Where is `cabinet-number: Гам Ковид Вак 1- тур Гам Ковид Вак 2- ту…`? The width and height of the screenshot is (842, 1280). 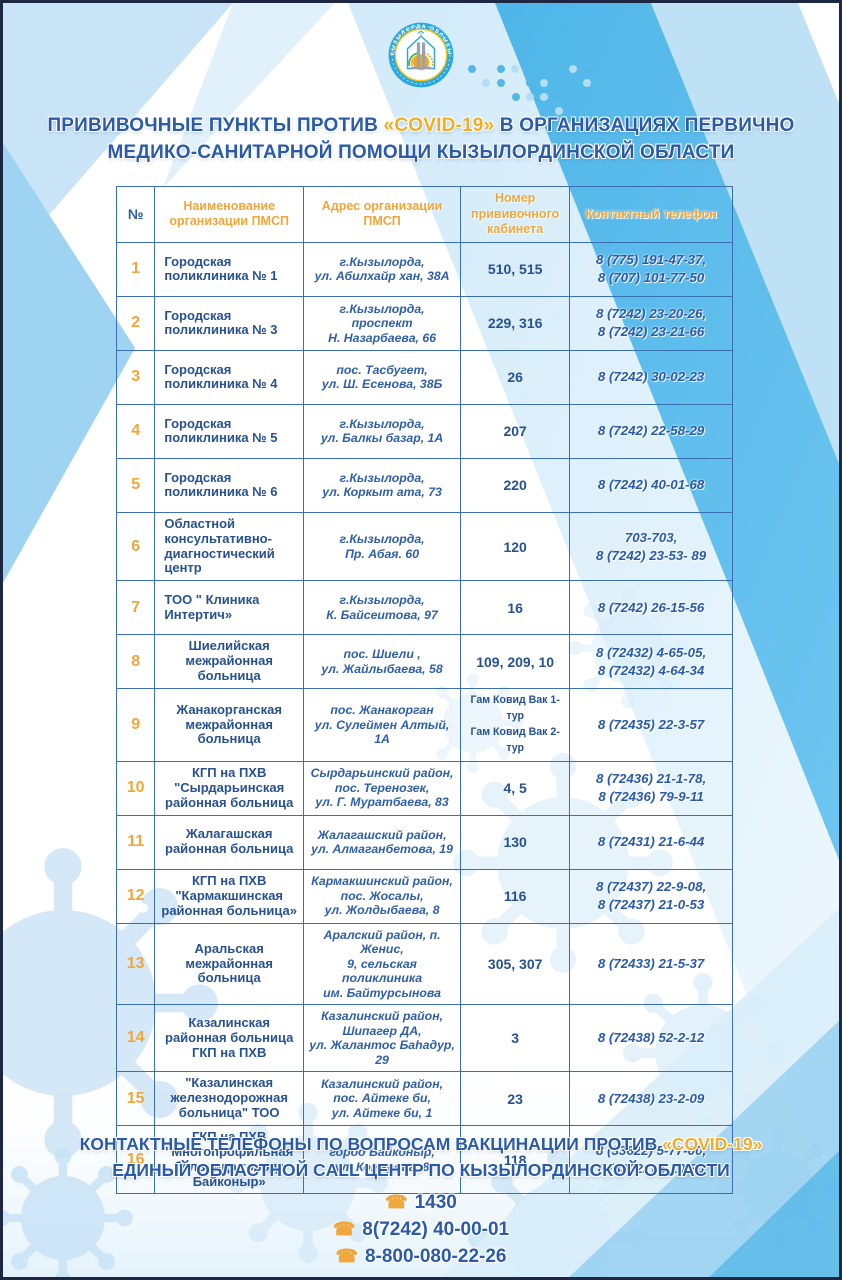
cabinet-number: Гам Ковид Вак 1- тур Гам Ковид Вак 2- ту… is located at coordinates (515, 725).